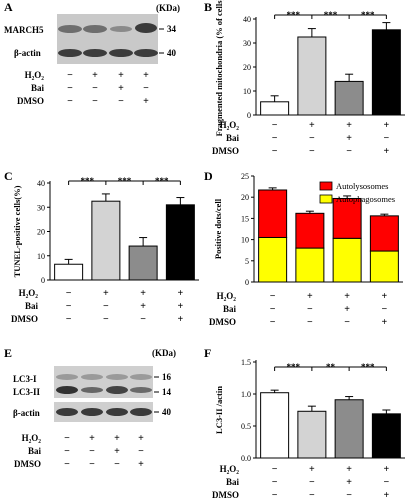 Image resolution: width=409 pixels, height=500 pixels. Describe the element at coordinates (108, 53) in the screenshot. I see `panel-a-actin-bands` at that location.